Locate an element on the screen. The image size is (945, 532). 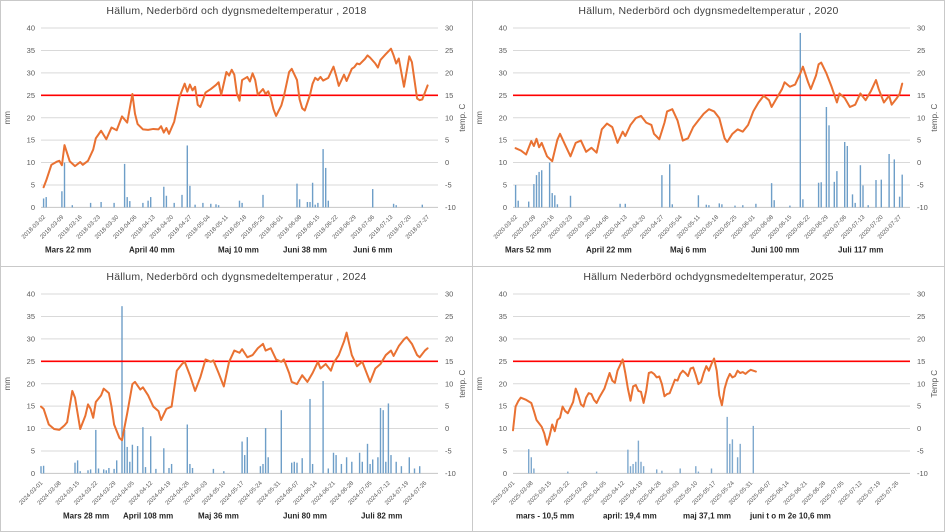
svg-text: Juni 6 mm is located at coordinates (373, 249).